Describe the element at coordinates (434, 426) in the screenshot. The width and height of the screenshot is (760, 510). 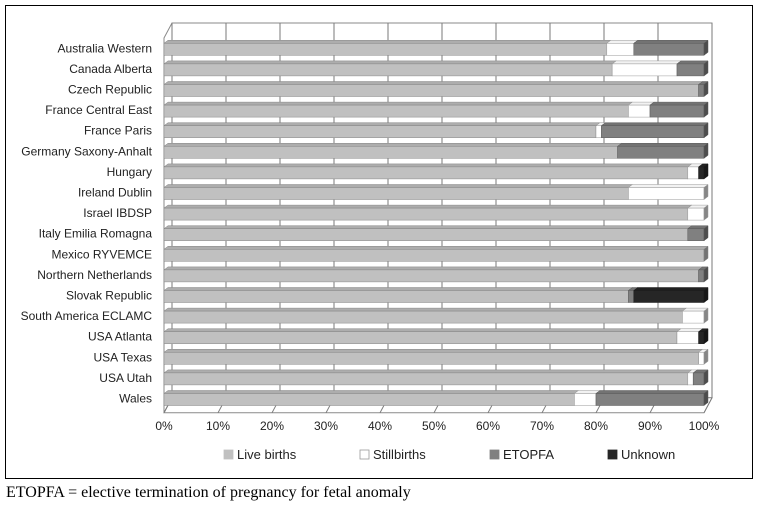
I see `x-tick-label: 50%` at that location.